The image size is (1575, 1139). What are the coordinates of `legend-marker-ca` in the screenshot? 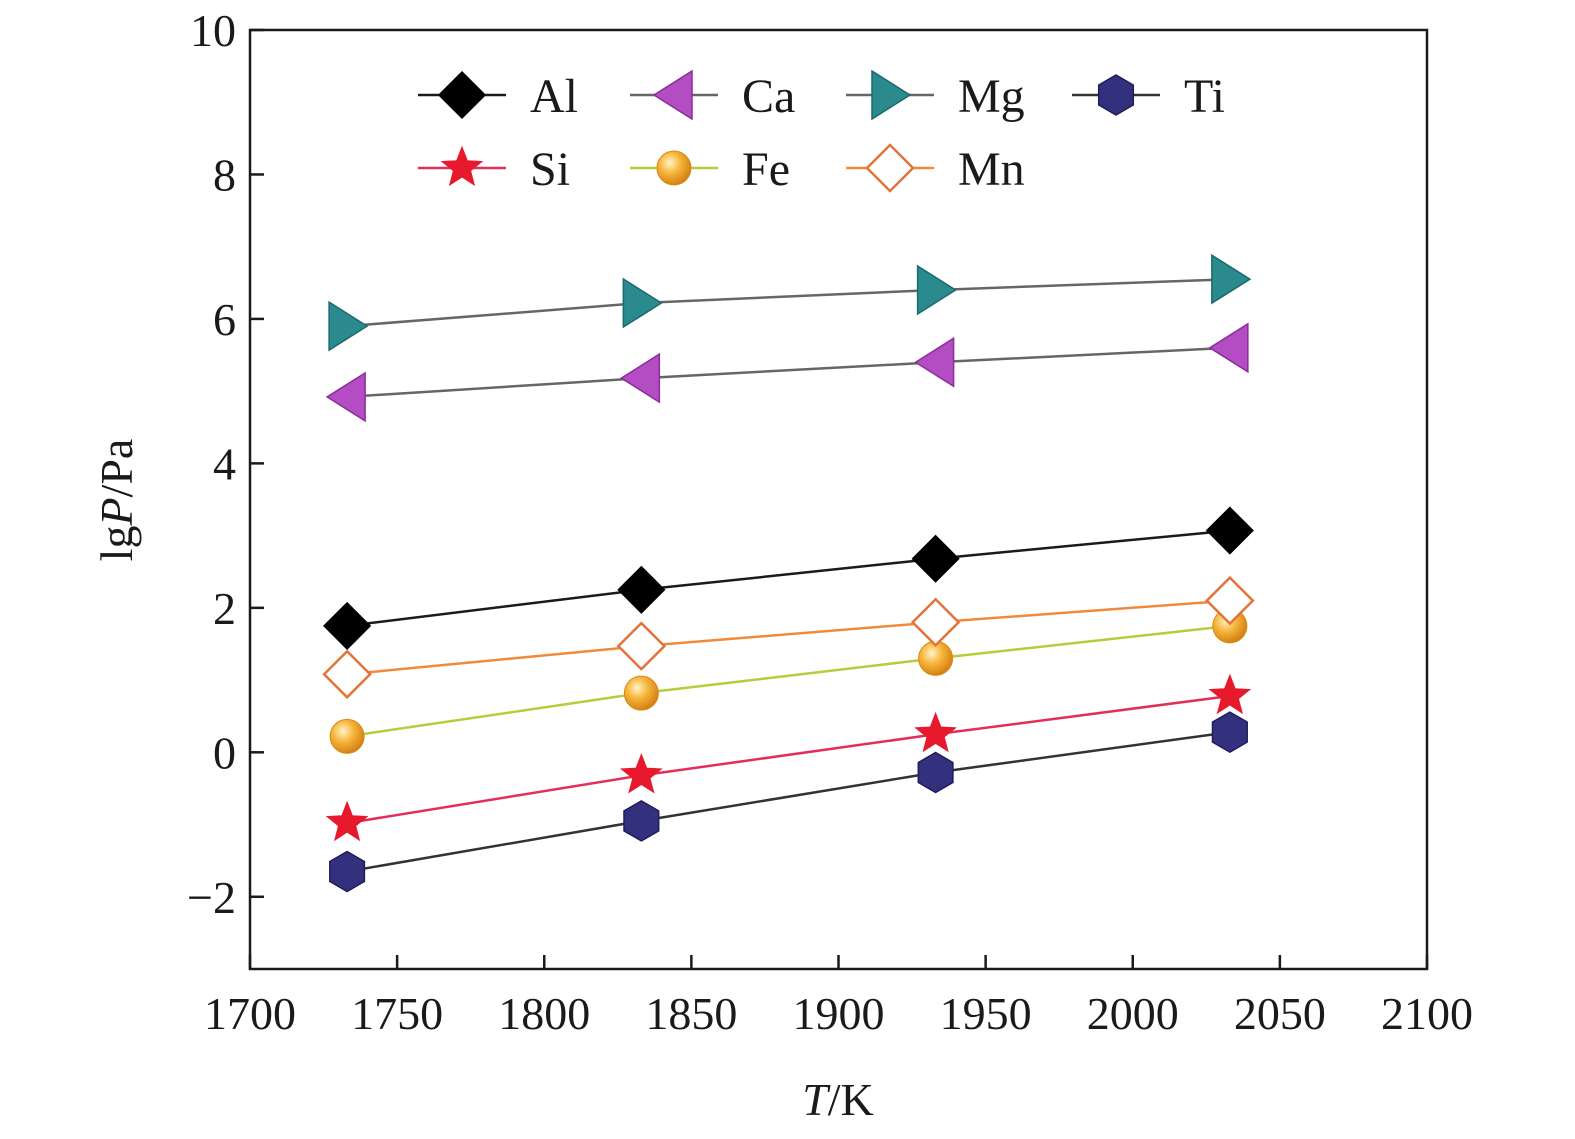 It's located at (672, 95).